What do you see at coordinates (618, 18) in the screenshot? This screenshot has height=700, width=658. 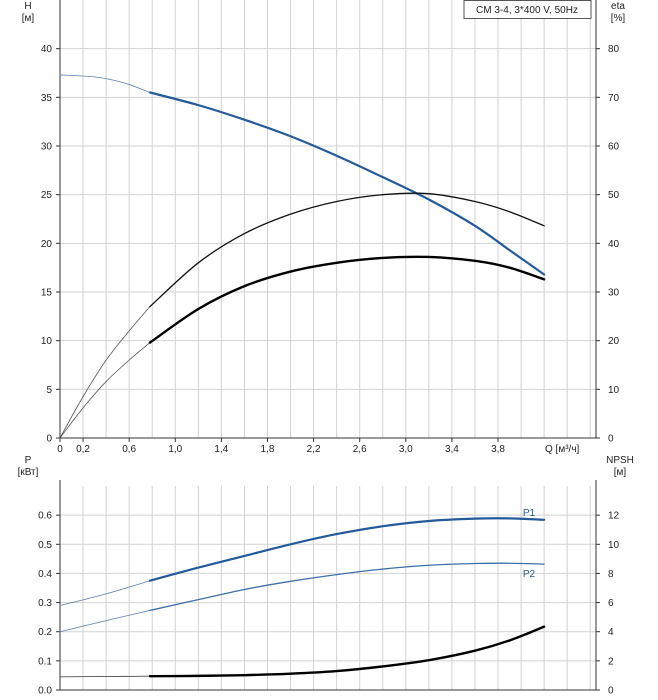 I see `y-right-axis-unit: [%]` at bounding box center [618, 18].